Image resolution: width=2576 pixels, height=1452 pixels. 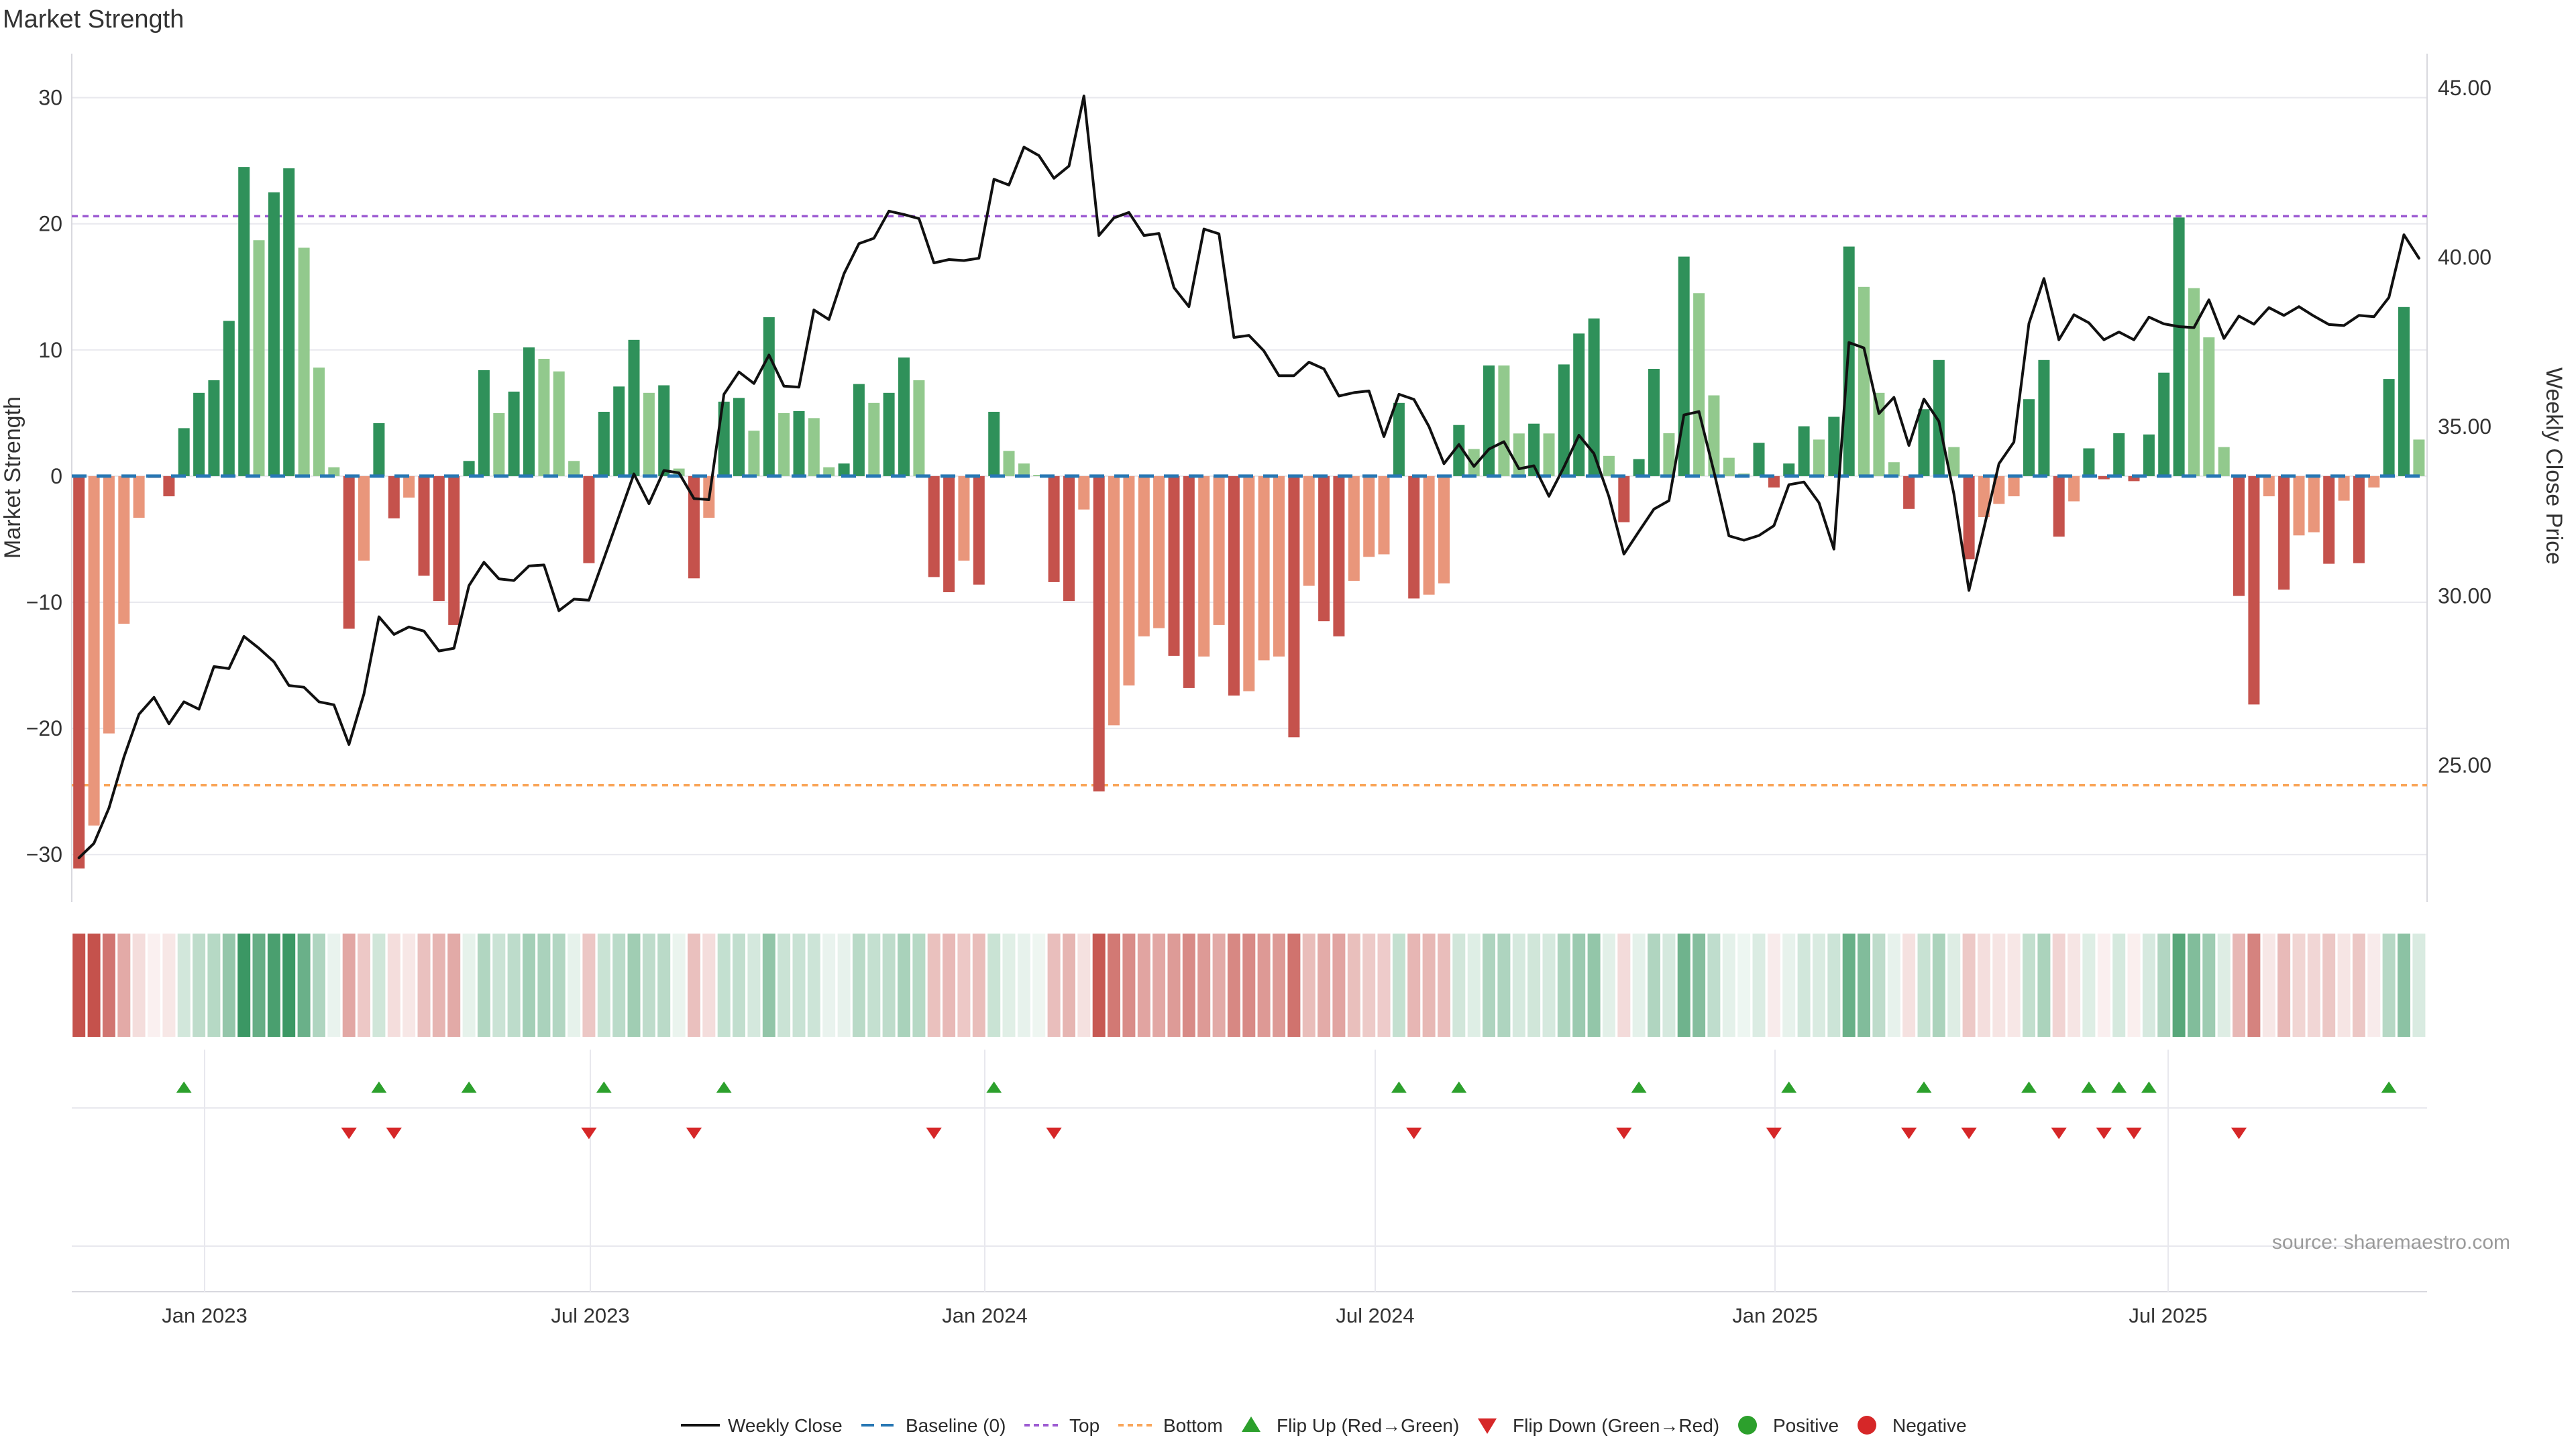 I want to click on svg-text: source: sharemaestro.com, so click(x=2391, y=1242).